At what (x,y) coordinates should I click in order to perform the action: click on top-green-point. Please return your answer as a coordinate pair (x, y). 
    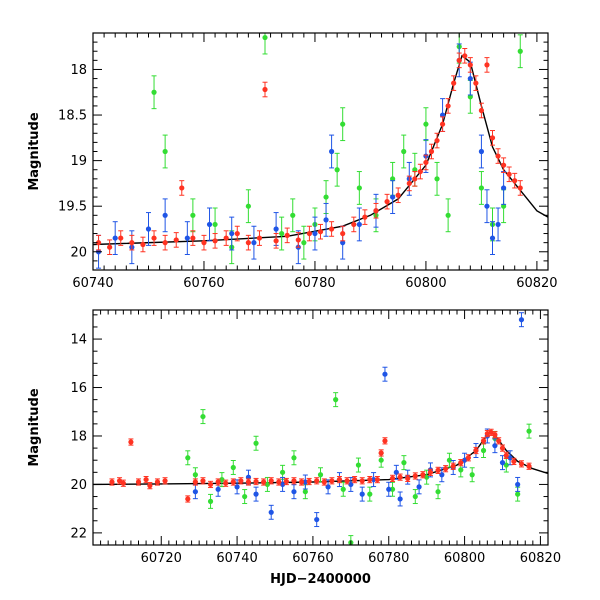
    Looking at the image, I should click on (265, 44).